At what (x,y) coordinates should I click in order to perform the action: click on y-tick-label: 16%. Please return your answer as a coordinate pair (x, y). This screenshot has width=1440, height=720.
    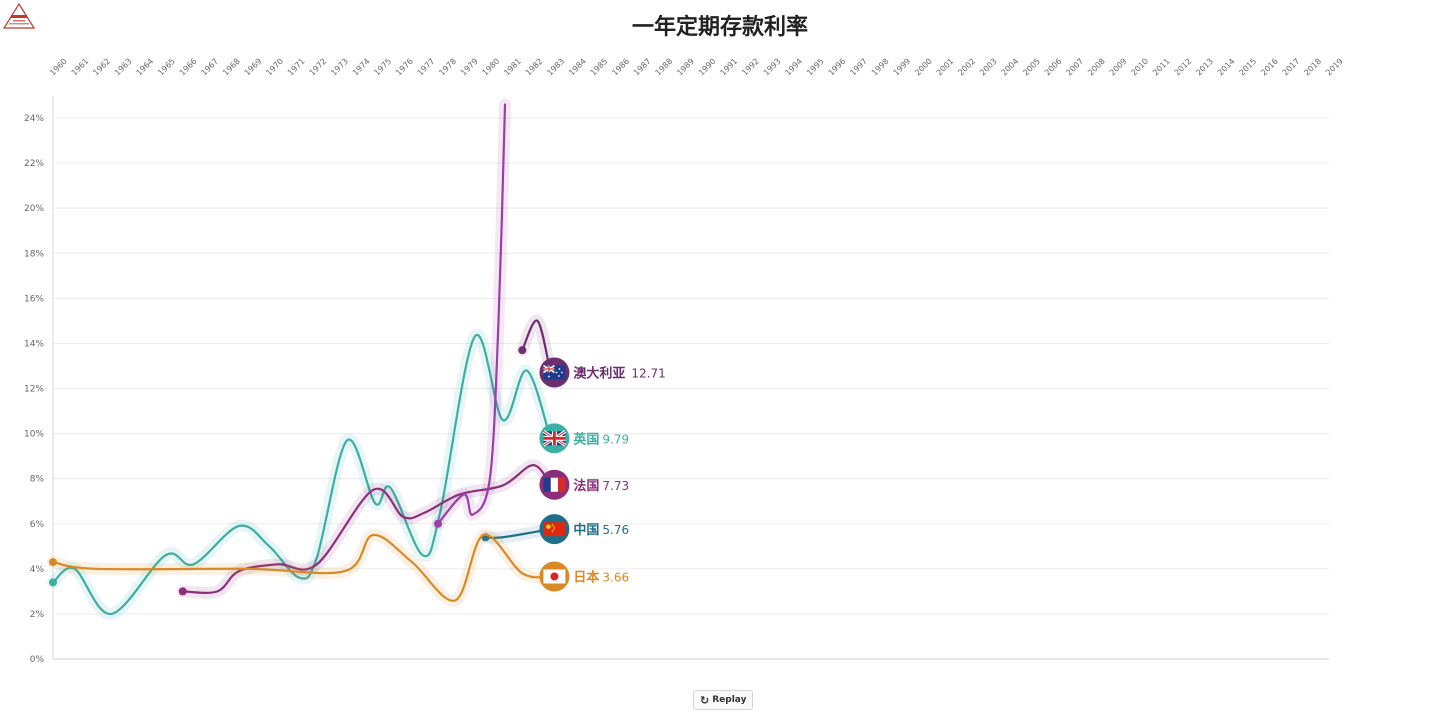
    Looking at the image, I should click on (34, 299).